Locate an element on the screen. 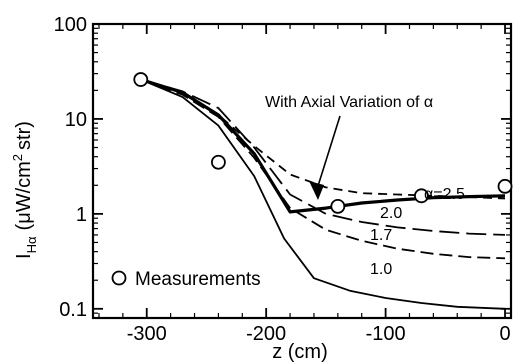 The width and height of the screenshot is (517, 364). x-tick-label: -300 is located at coordinates (147, 334).